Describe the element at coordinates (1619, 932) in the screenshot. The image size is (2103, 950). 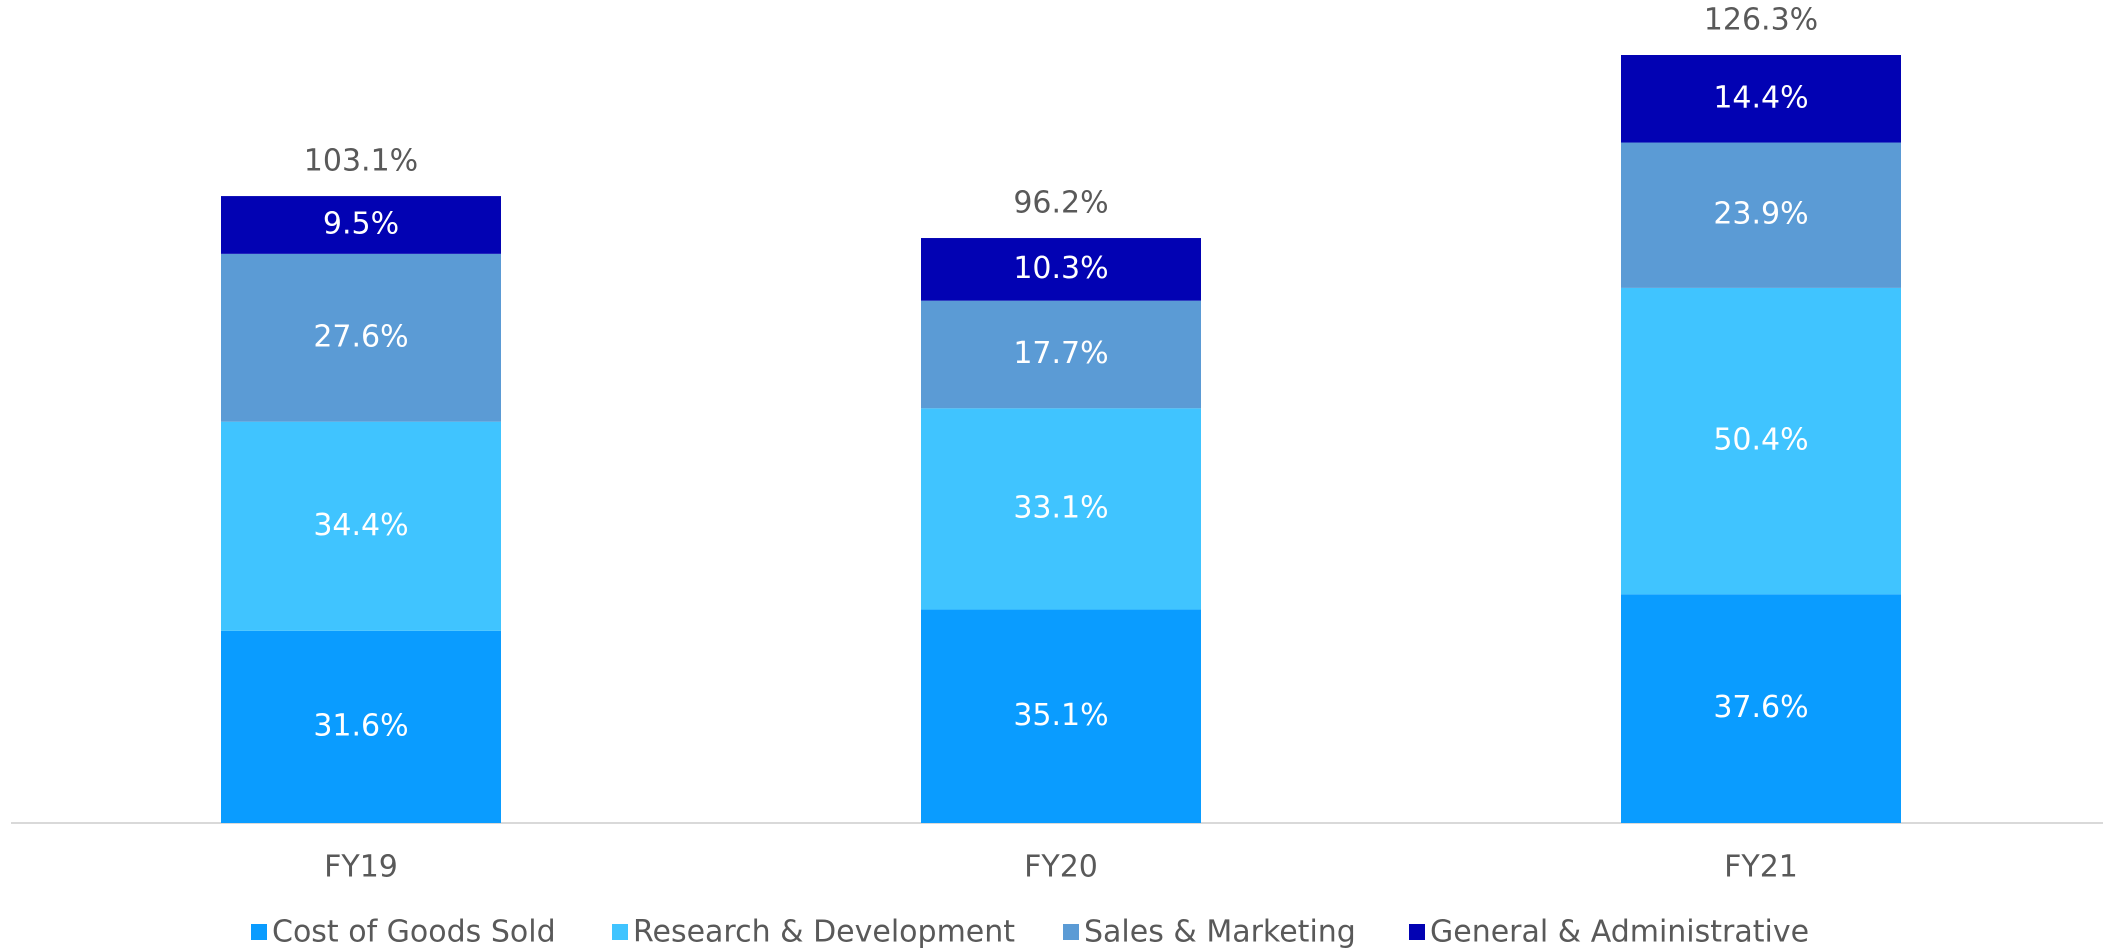
I see `legend-label: General & Administrative` at that location.